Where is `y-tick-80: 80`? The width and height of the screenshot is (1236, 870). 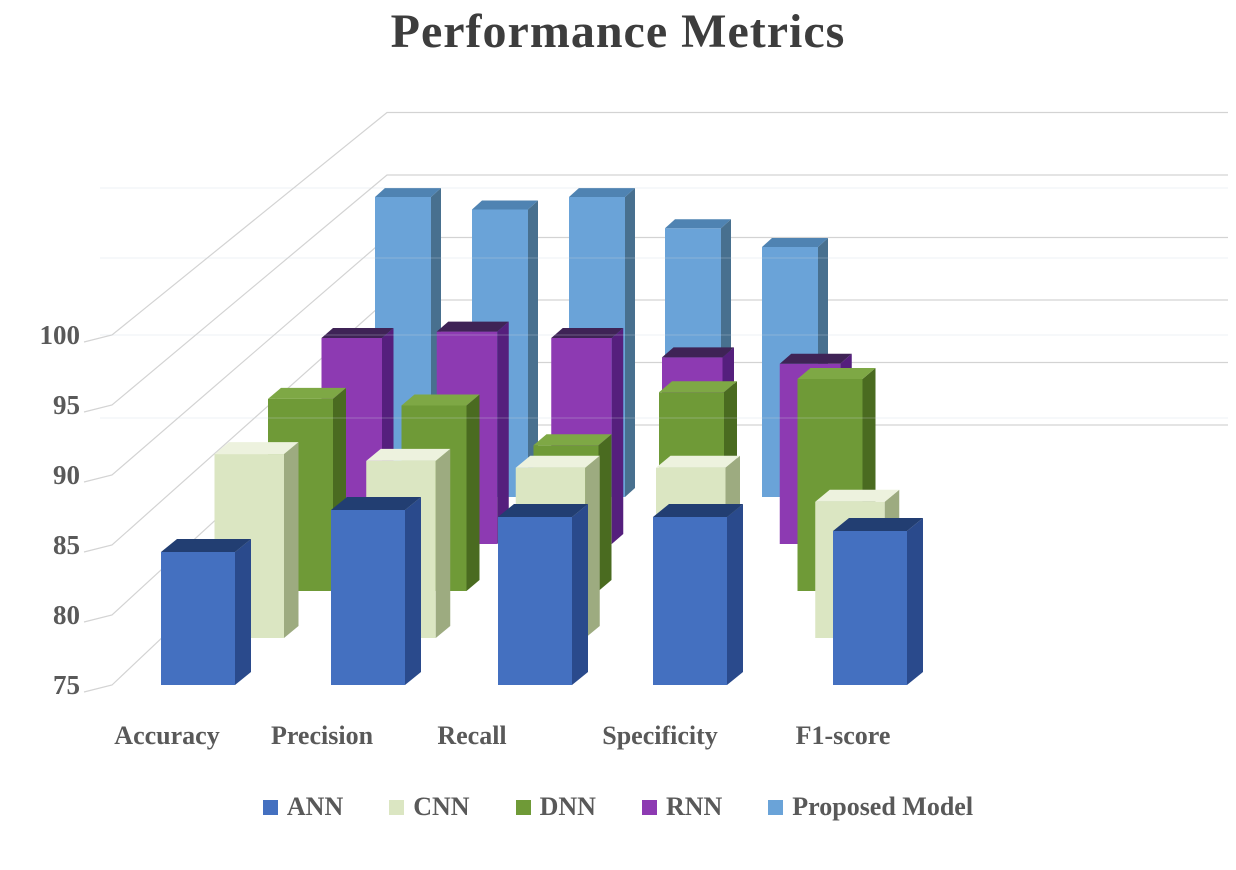 y-tick-80: 80 is located at coordinates (66, 615).